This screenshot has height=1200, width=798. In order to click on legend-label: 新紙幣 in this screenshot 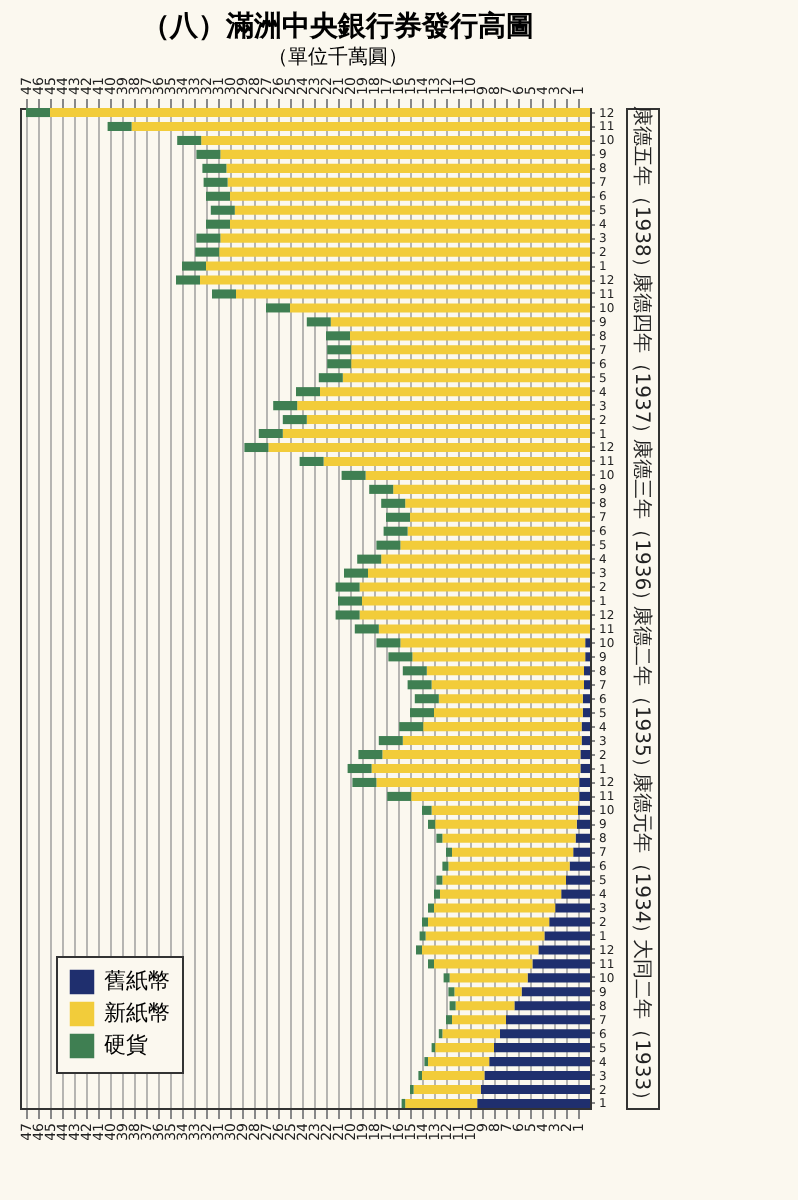, I will do `click(137, 1013)`.